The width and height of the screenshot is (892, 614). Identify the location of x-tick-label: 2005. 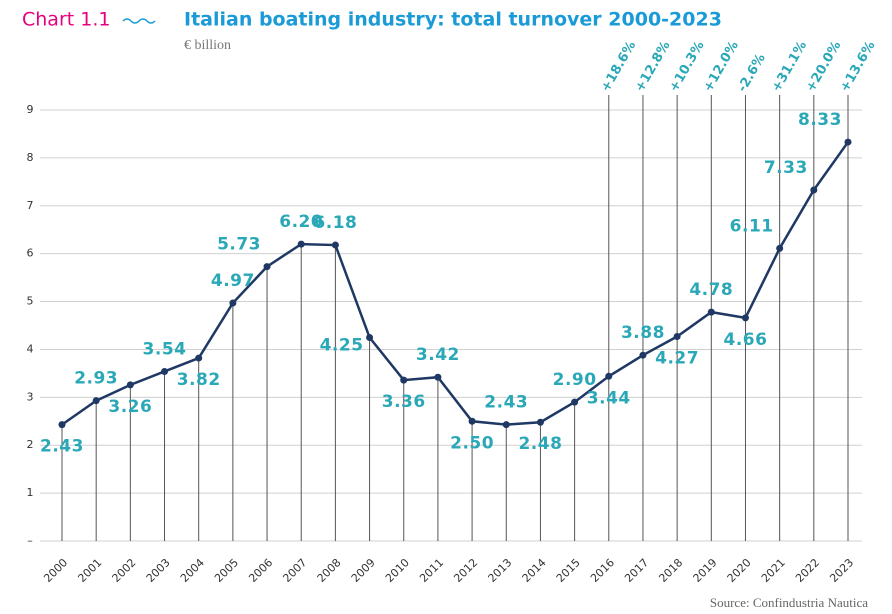
(226, 570).